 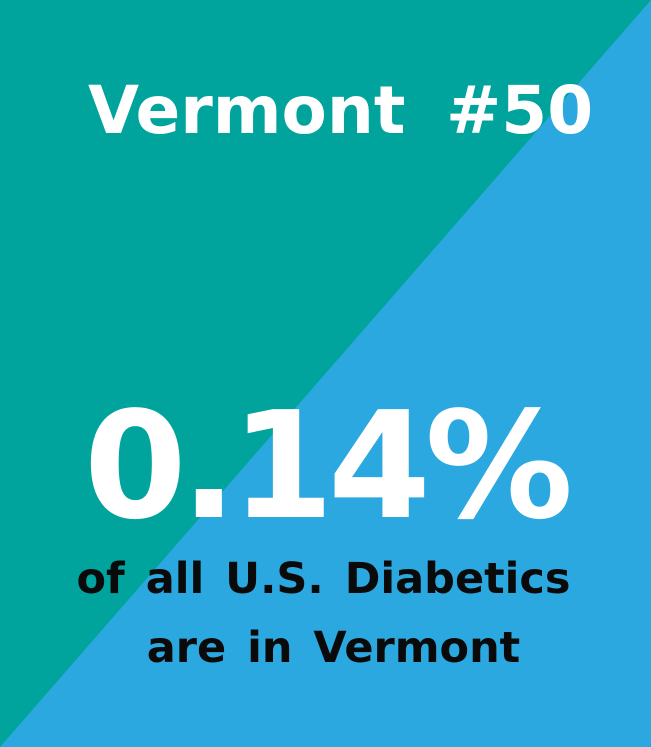 I want to click on stat-caption-line-1: of all U.S. Diabetics, so click(x=323, y=579).